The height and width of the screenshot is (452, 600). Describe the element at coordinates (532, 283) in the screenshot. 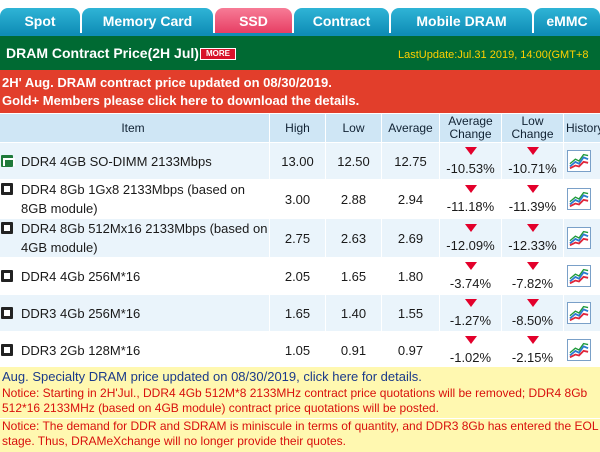

I see `low-change-value: -7.82%` at that location.